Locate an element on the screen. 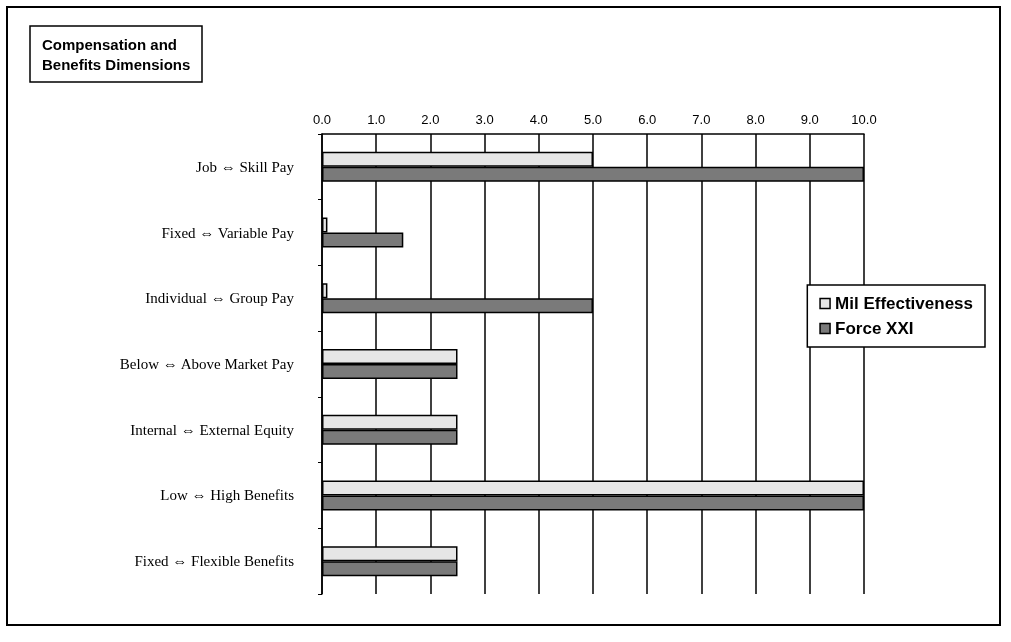  y-tick-label: Fixed ⇔ Variable Pay is located at coordinates (228, 232).